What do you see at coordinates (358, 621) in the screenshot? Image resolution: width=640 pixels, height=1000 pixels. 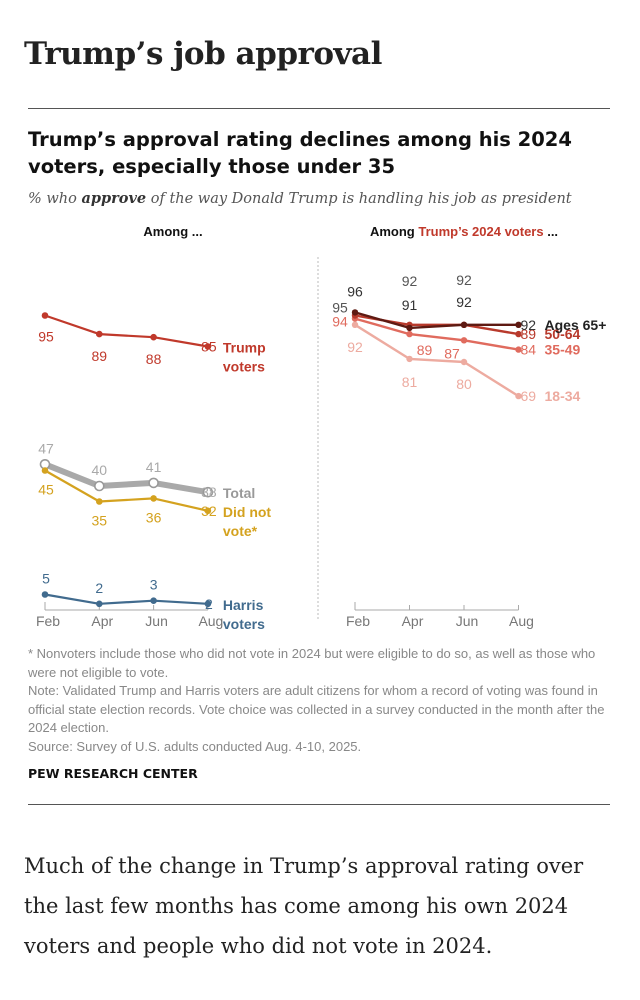 I see `right-x-tick-feb: Feb` at bounding box center [358, 621].